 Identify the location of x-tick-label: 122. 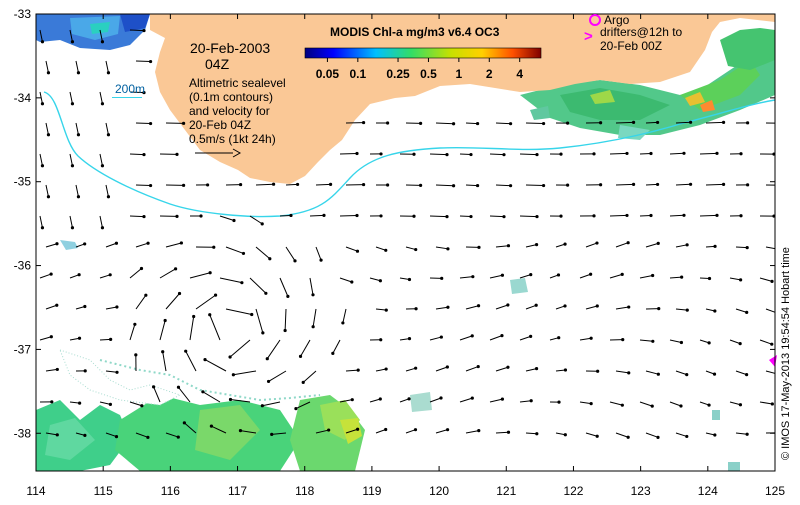
(573, 491).